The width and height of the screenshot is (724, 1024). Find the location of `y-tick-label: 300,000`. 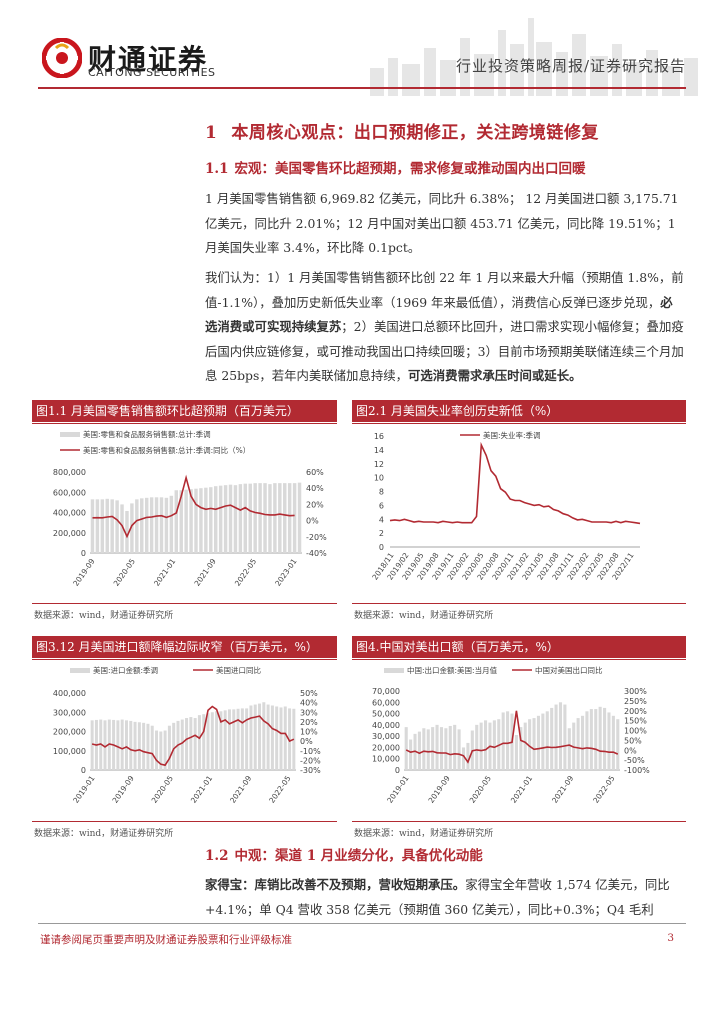

y-tick-label: 300,000 is located at coordinates (69, 712).